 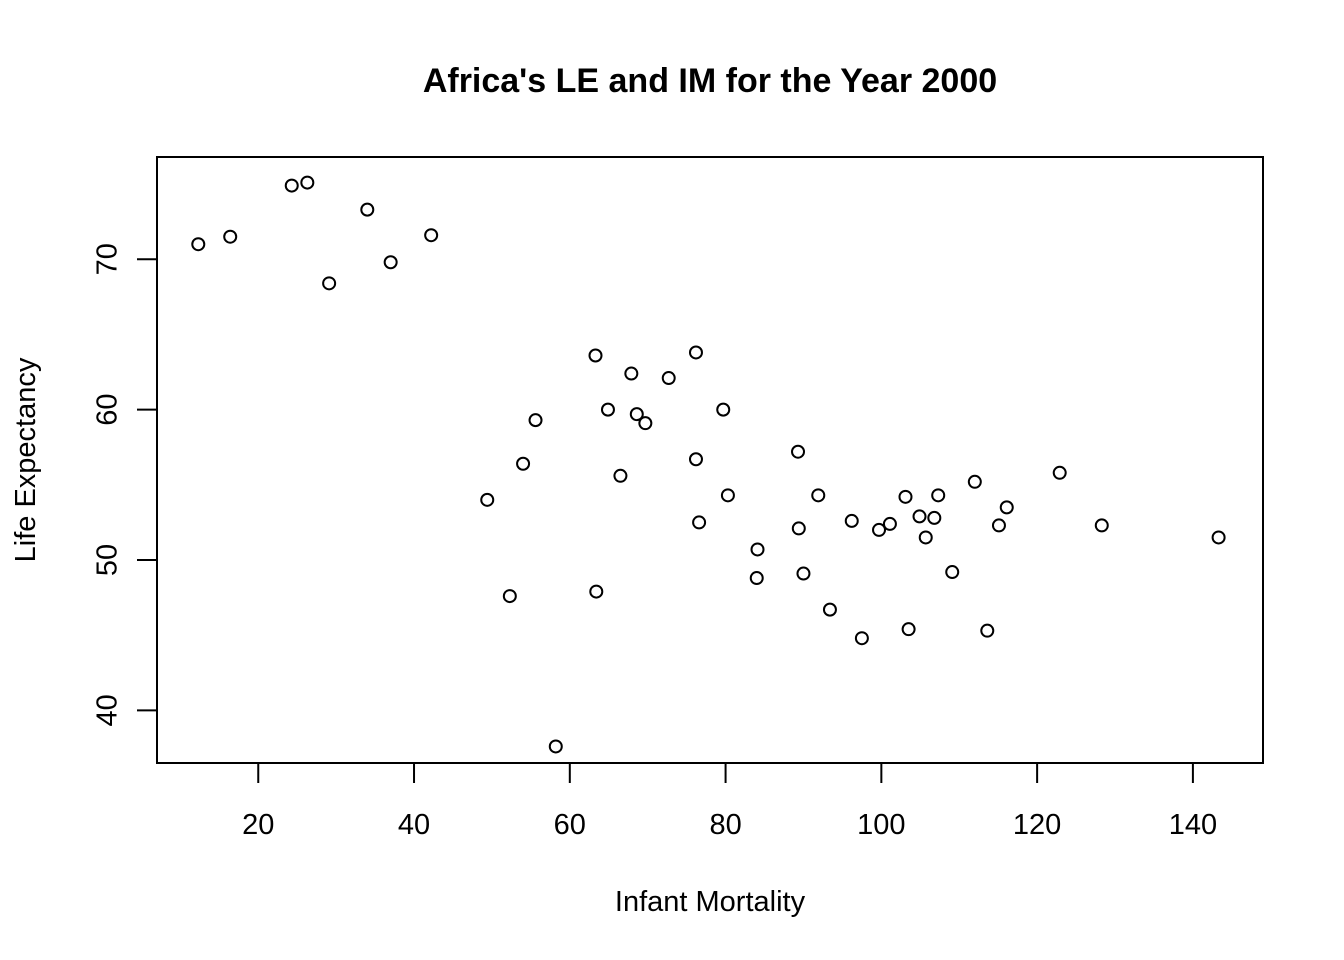 I want to click on x-axis-label: Infant Mortality, so click(x=710, y=902).